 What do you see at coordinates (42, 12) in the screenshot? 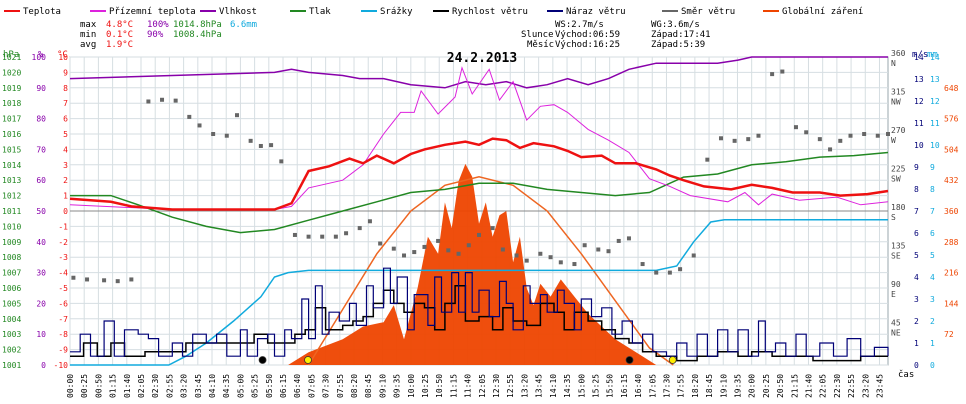
I see `legend-teplota: Teplota` at bounding box center [42, 12].